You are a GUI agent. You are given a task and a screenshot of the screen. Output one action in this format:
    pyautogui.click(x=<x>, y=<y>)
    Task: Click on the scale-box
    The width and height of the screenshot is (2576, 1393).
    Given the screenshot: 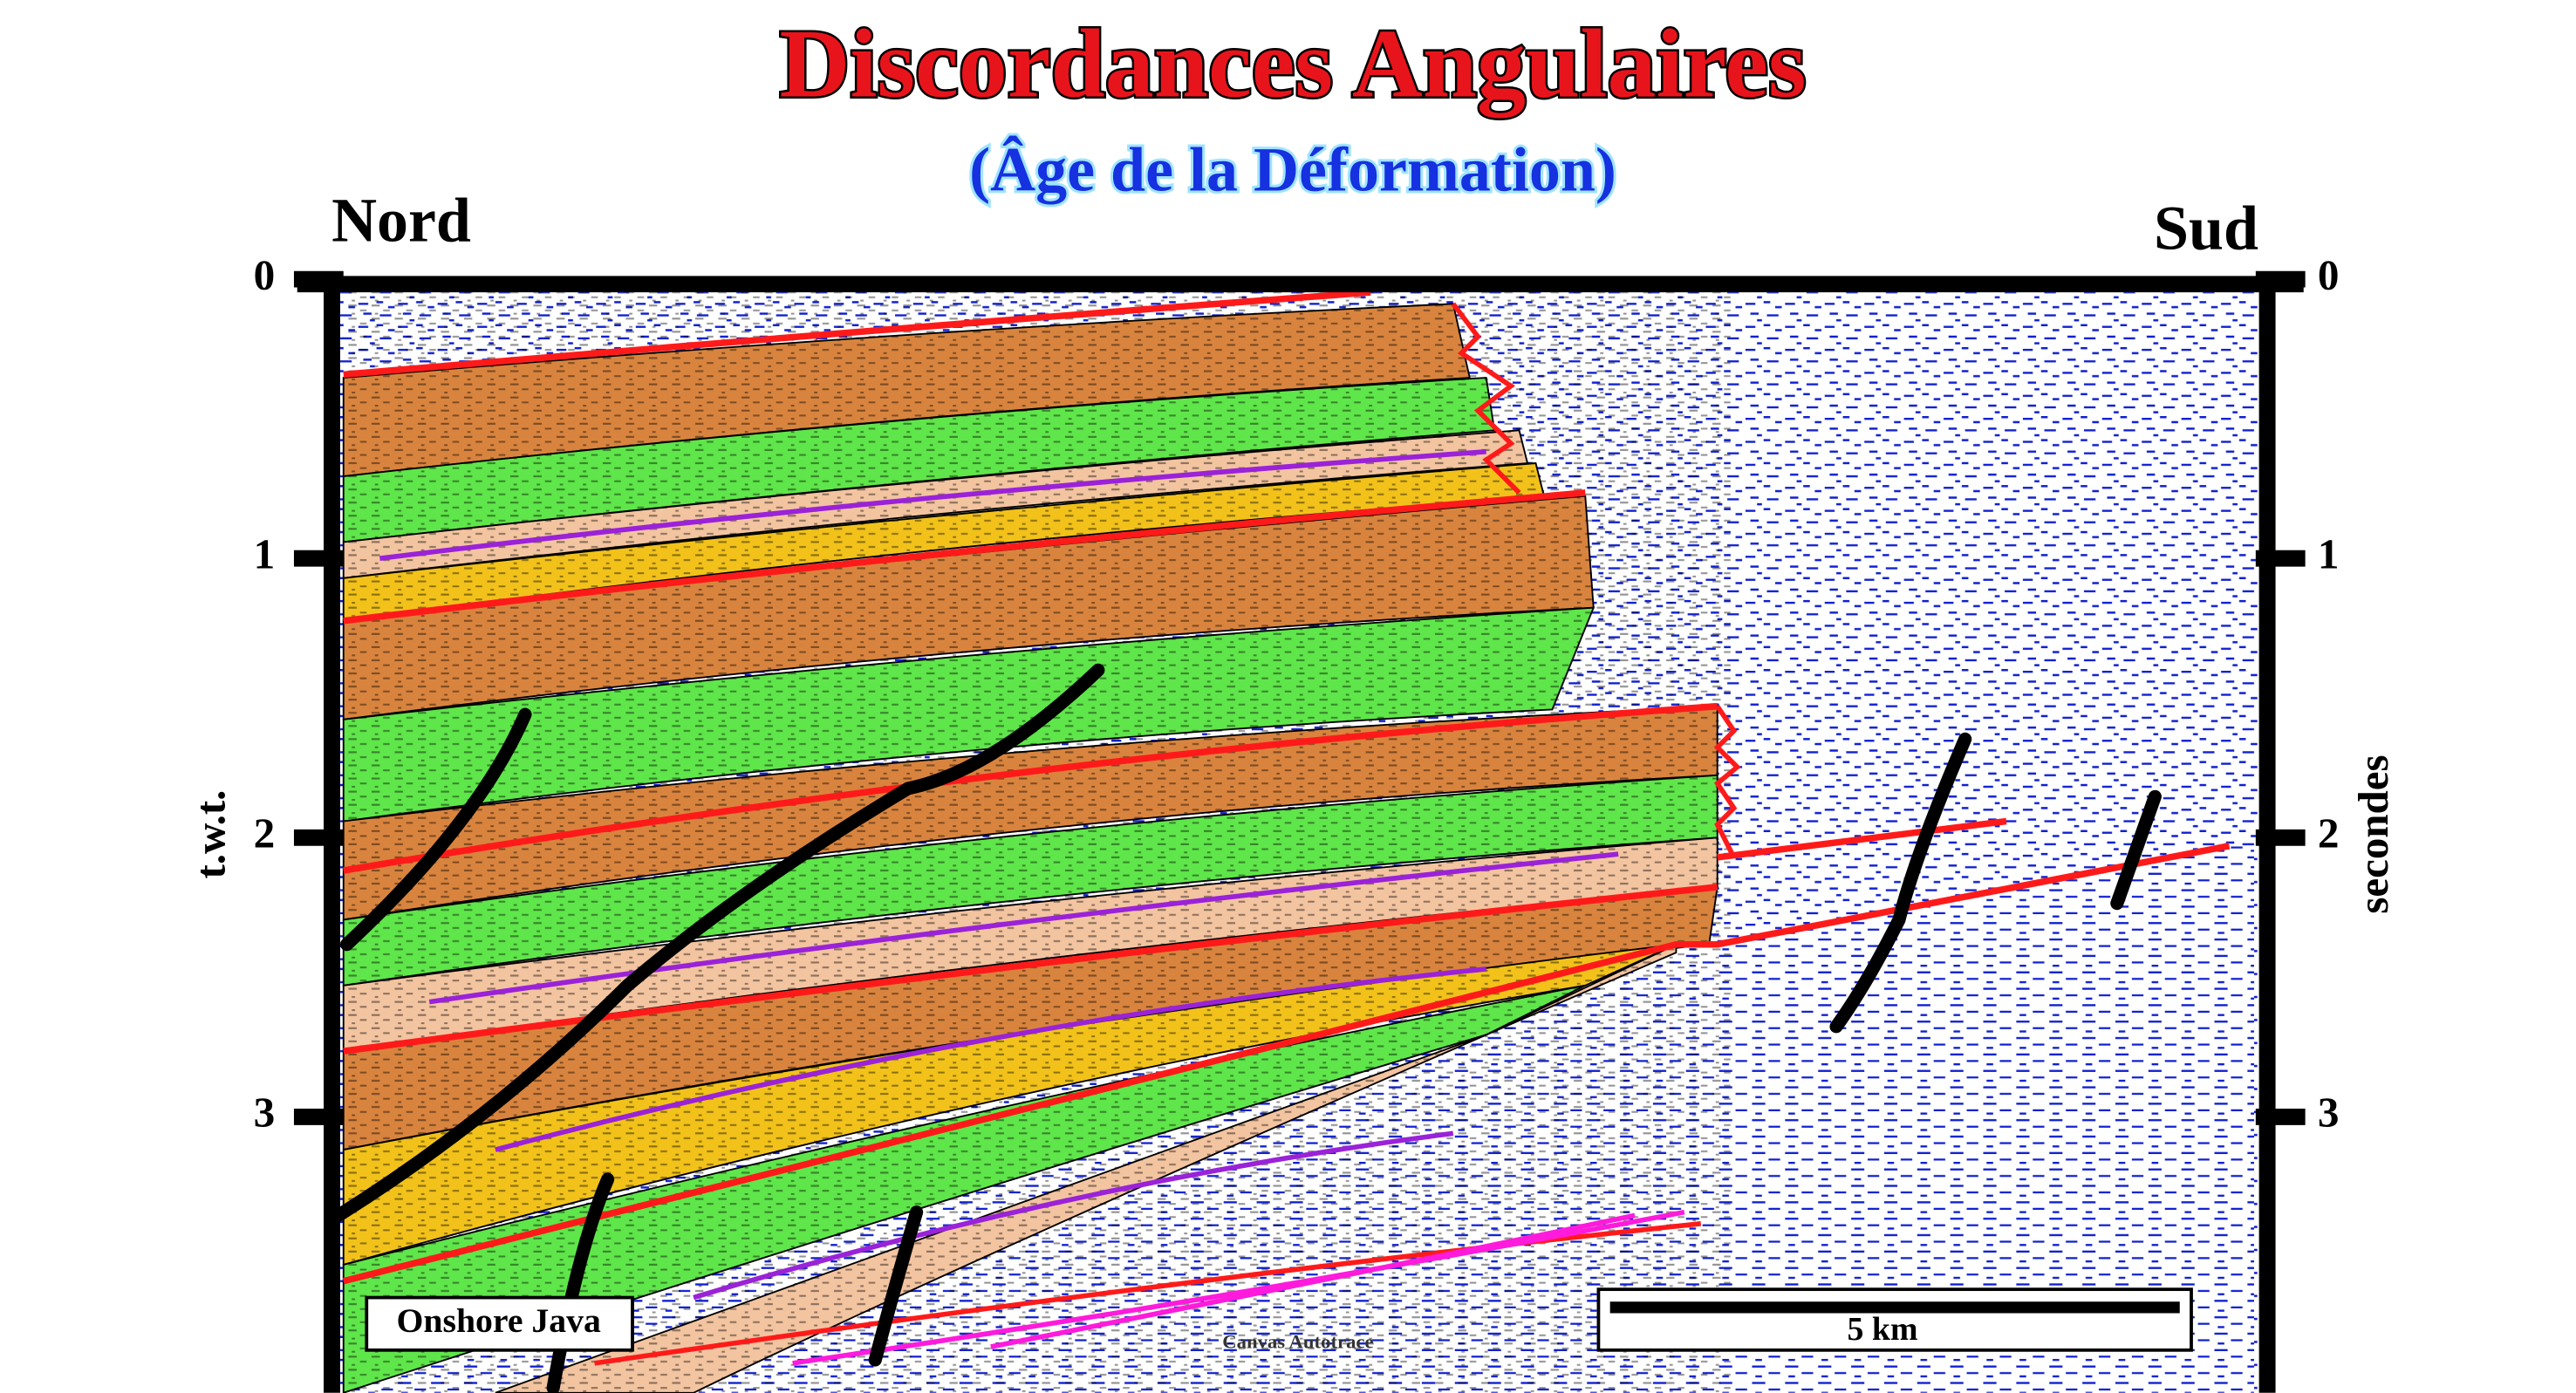 What is the action you would take?
    pyautogui.click(x=1894, y=1319)
    